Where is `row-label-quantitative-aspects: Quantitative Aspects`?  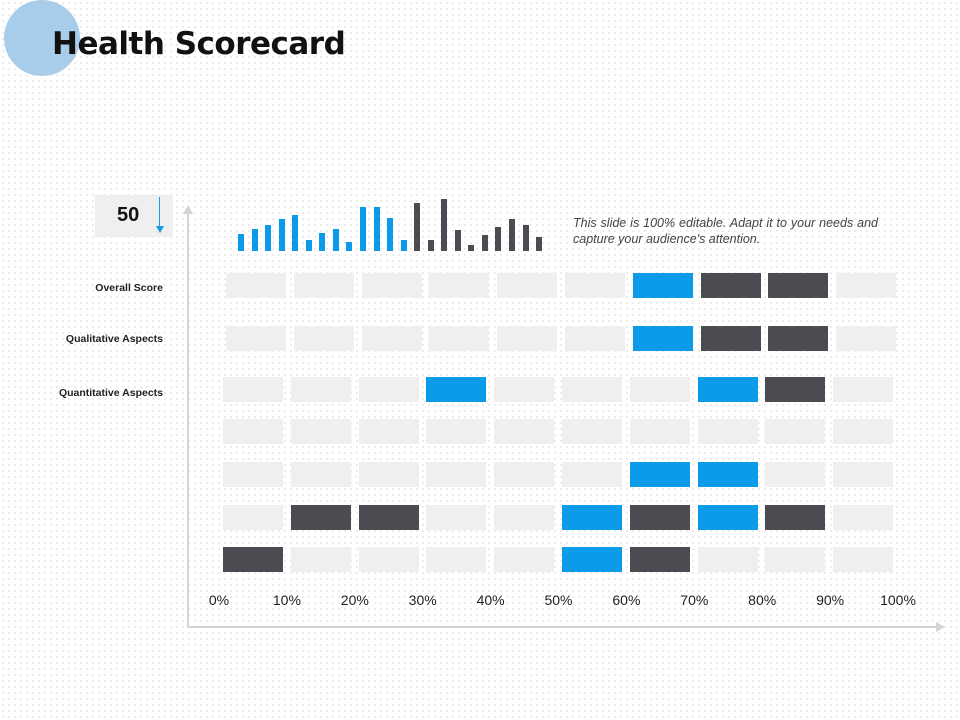 row-label-quantitative-aspects: Quantitative Aspects is located at coordinates (110, 393).